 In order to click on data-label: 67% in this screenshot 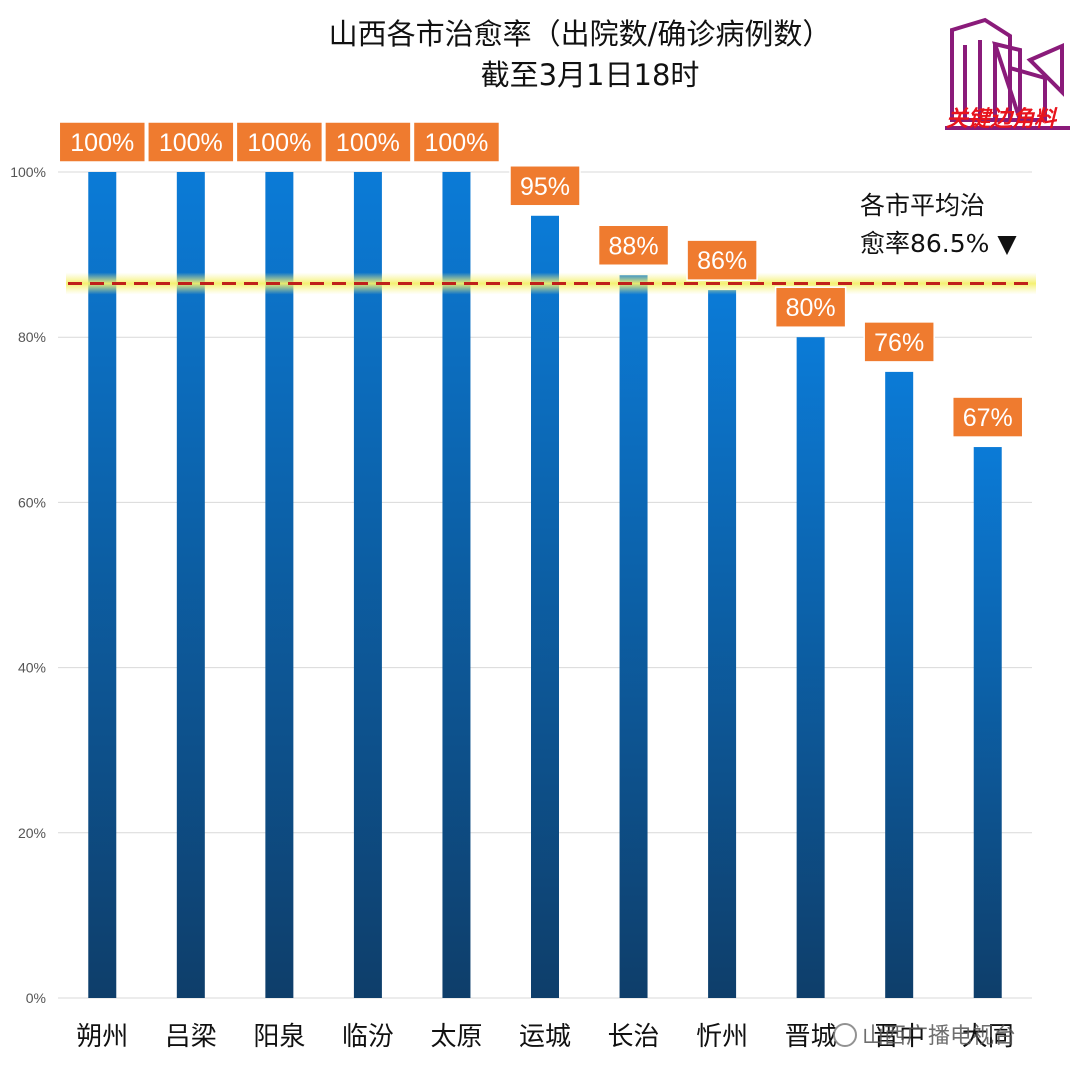, I will do `click(987, 417)`.